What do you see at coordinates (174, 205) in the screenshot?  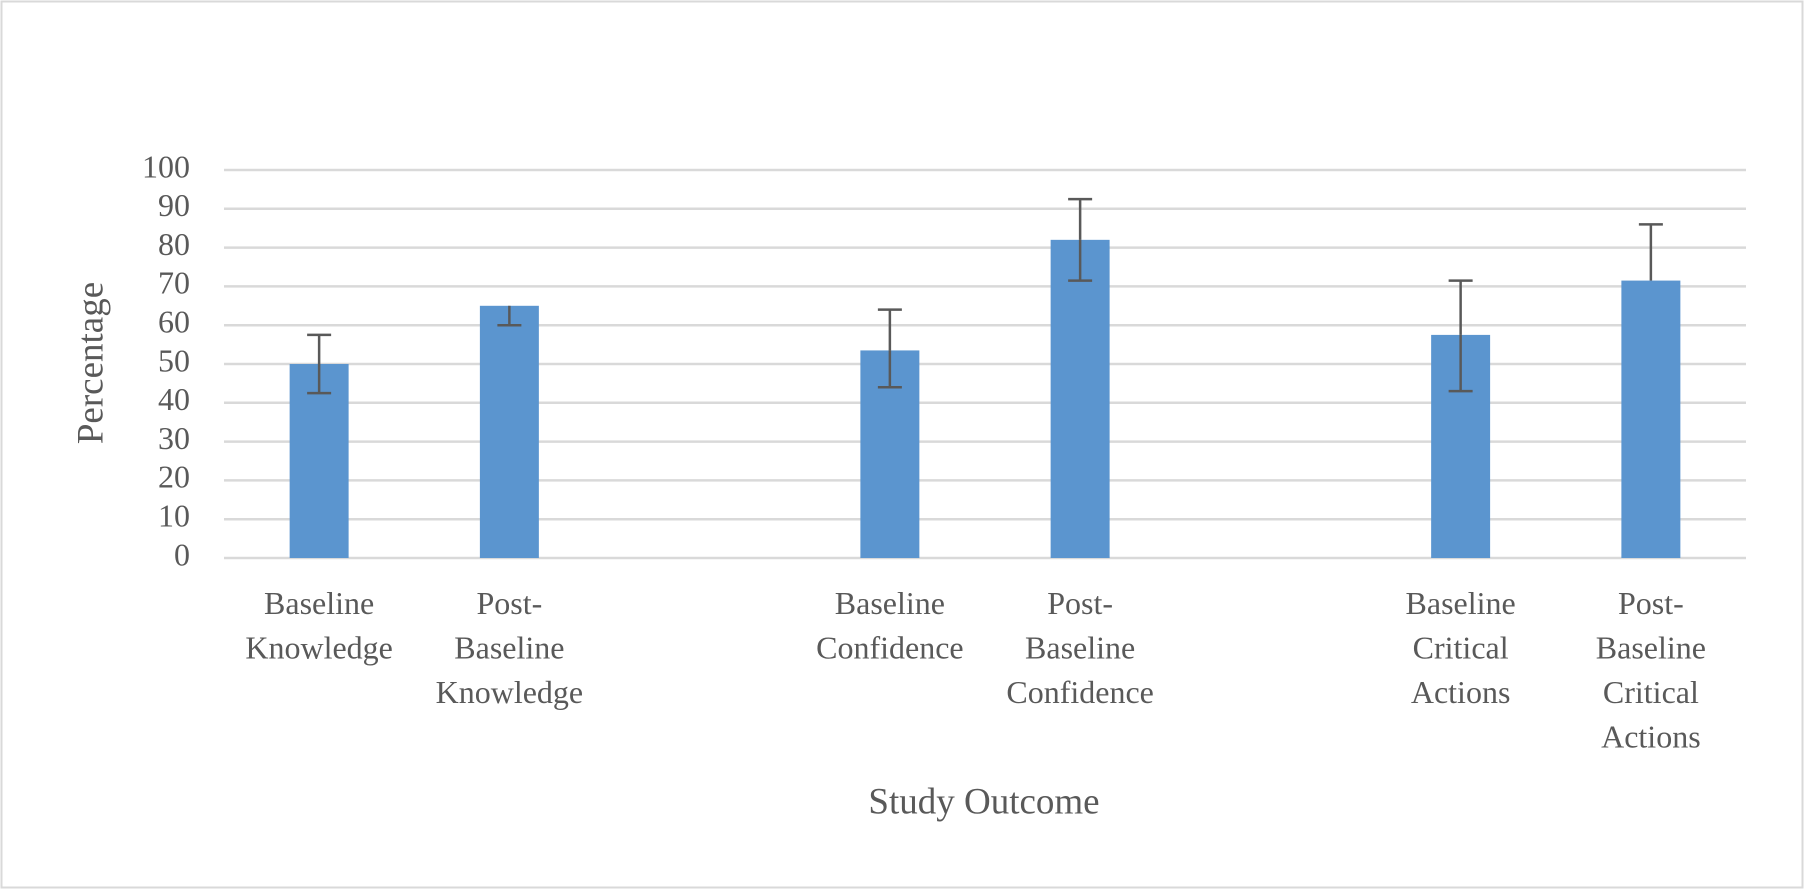 I see `y-tick-label: 90` at bounding box center [174, 205].